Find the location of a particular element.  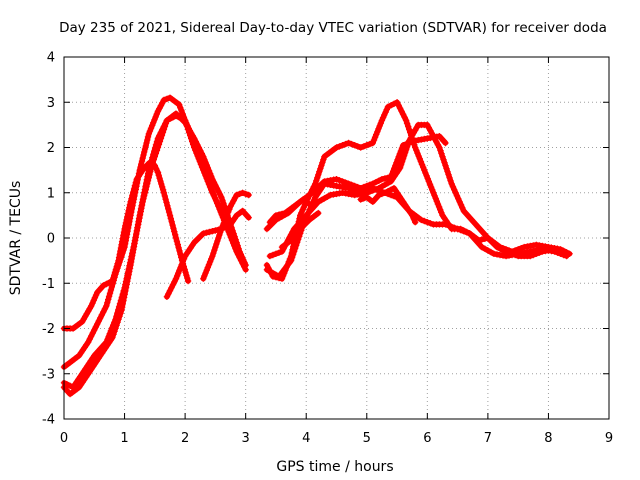

y-tick-label: 4 is located at coordinates (51, 58).